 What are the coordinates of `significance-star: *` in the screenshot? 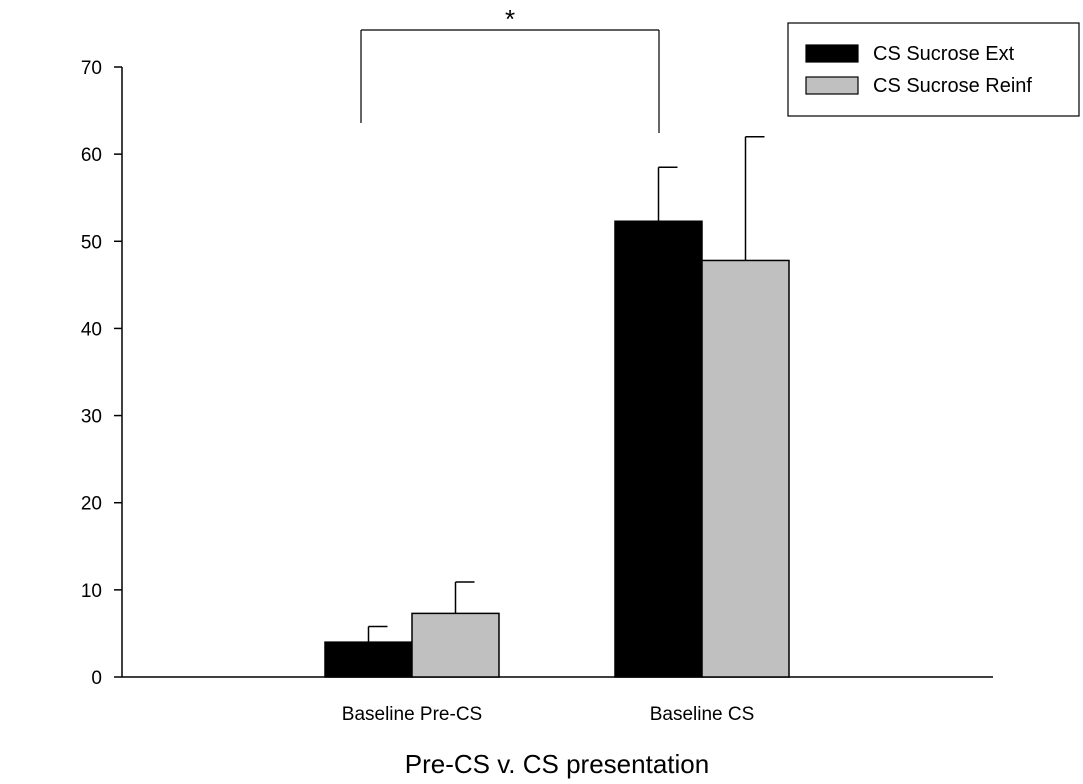 It's located at (510, 19).